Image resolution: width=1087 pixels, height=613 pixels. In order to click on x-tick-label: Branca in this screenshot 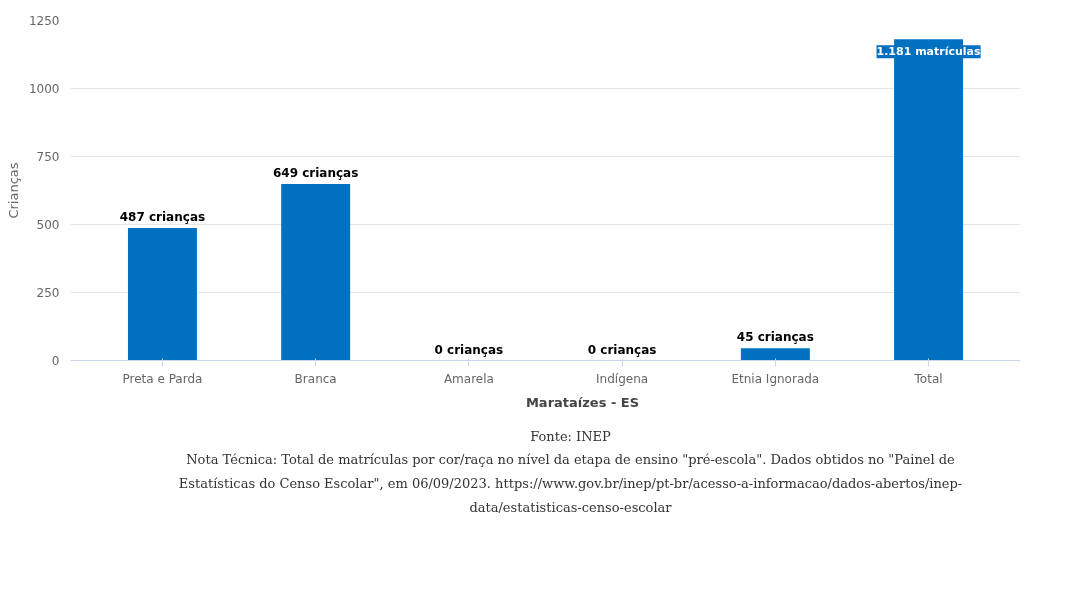, I will do `click(315, 378)`.